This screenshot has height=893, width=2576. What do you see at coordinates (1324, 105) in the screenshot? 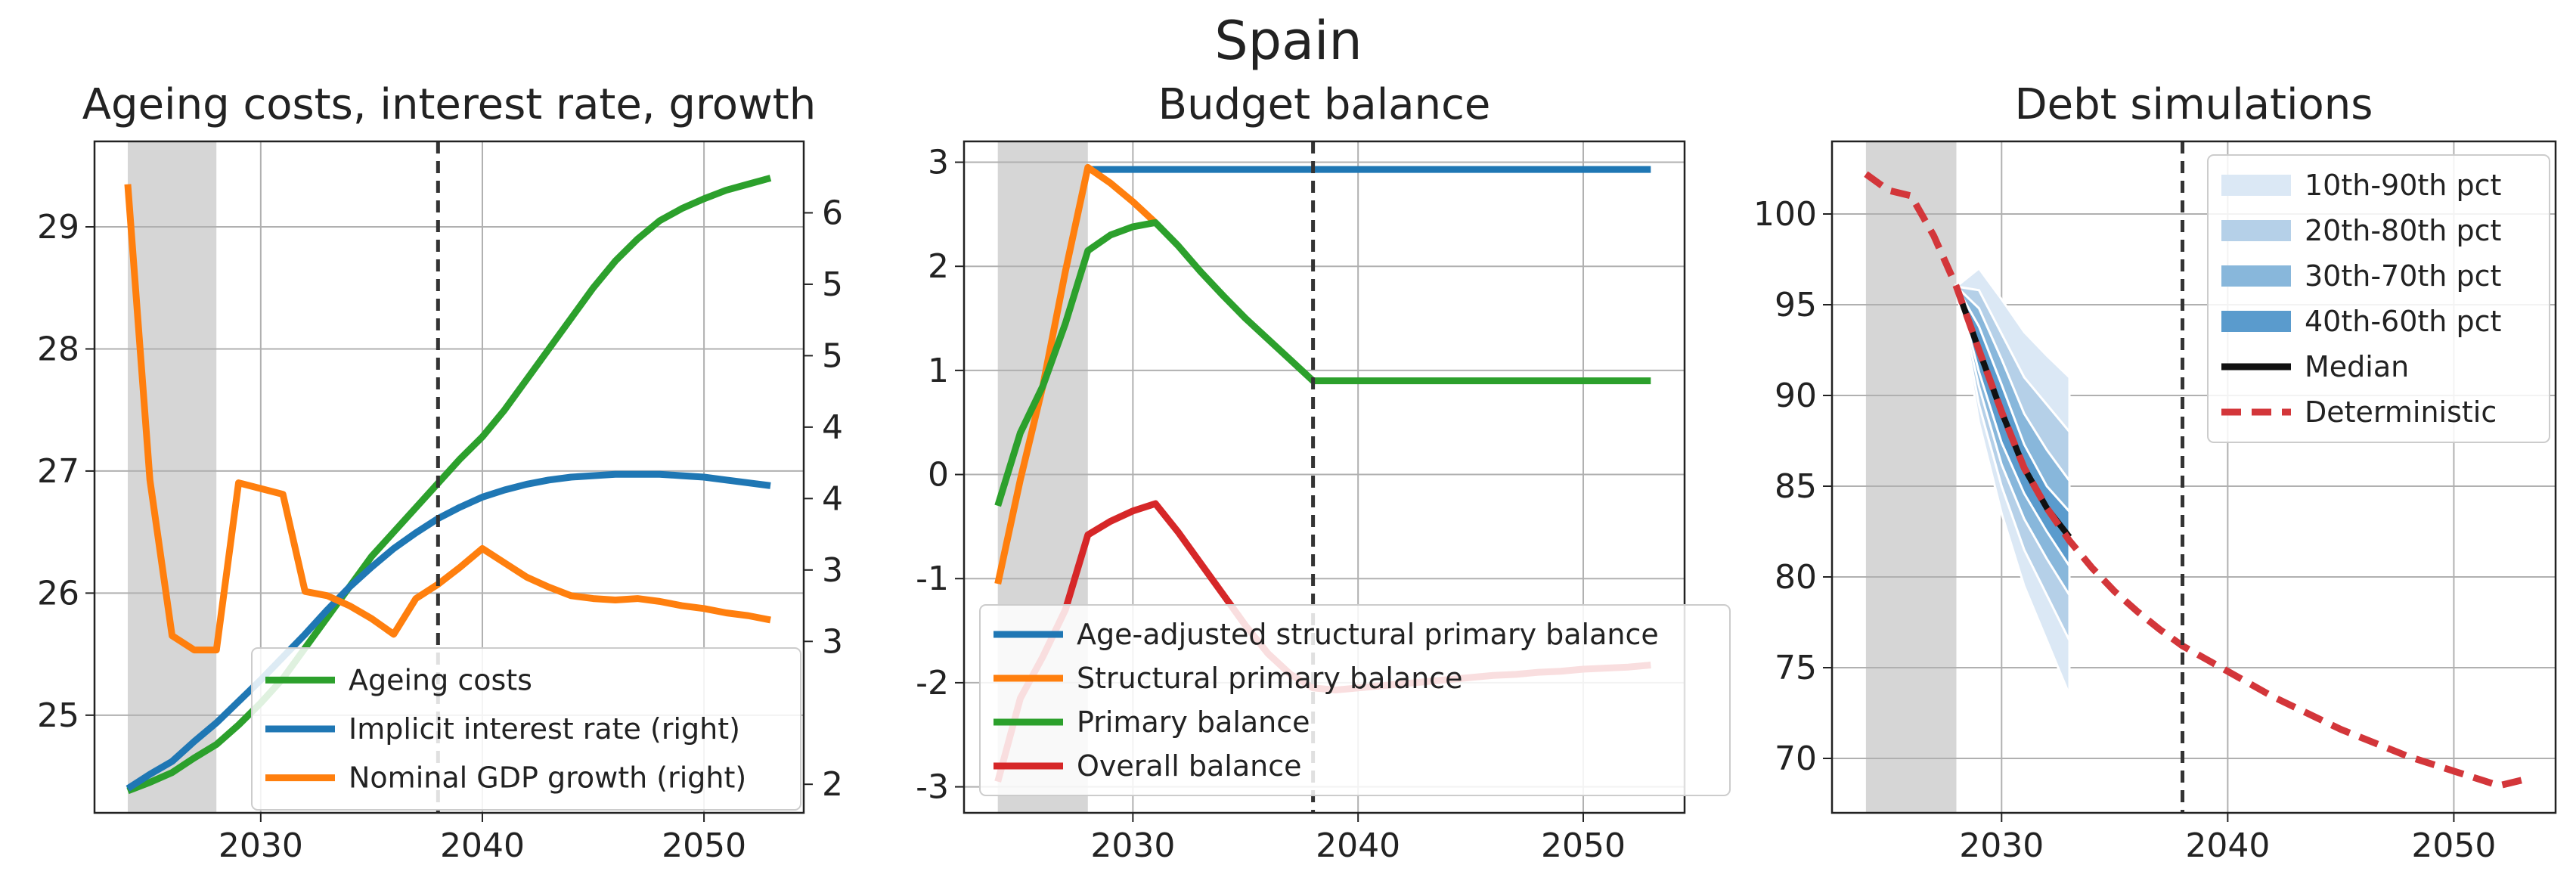
I see `panel-title: Budget balance` at bounding box center [1324, 105].